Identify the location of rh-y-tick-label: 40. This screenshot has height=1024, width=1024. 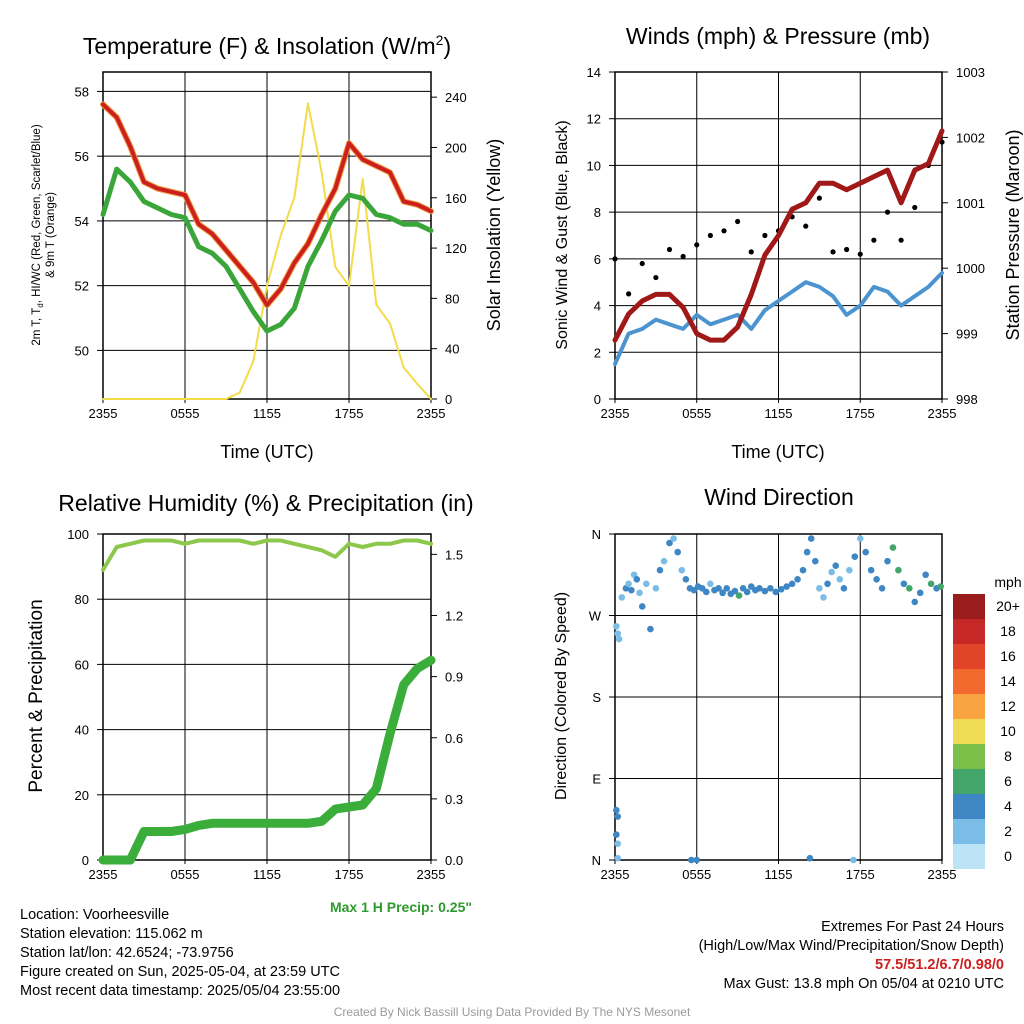
(82, 730).